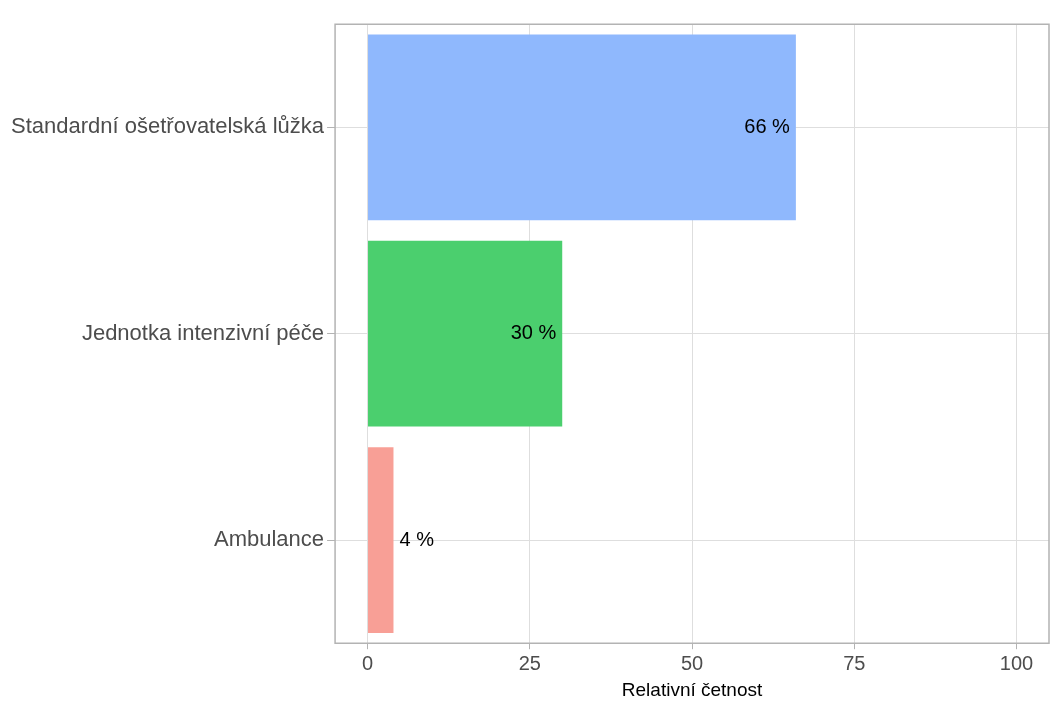  Describe the element at coordinates (417, 538) in the screenshot. I see `data-label: 4 %` at that location.